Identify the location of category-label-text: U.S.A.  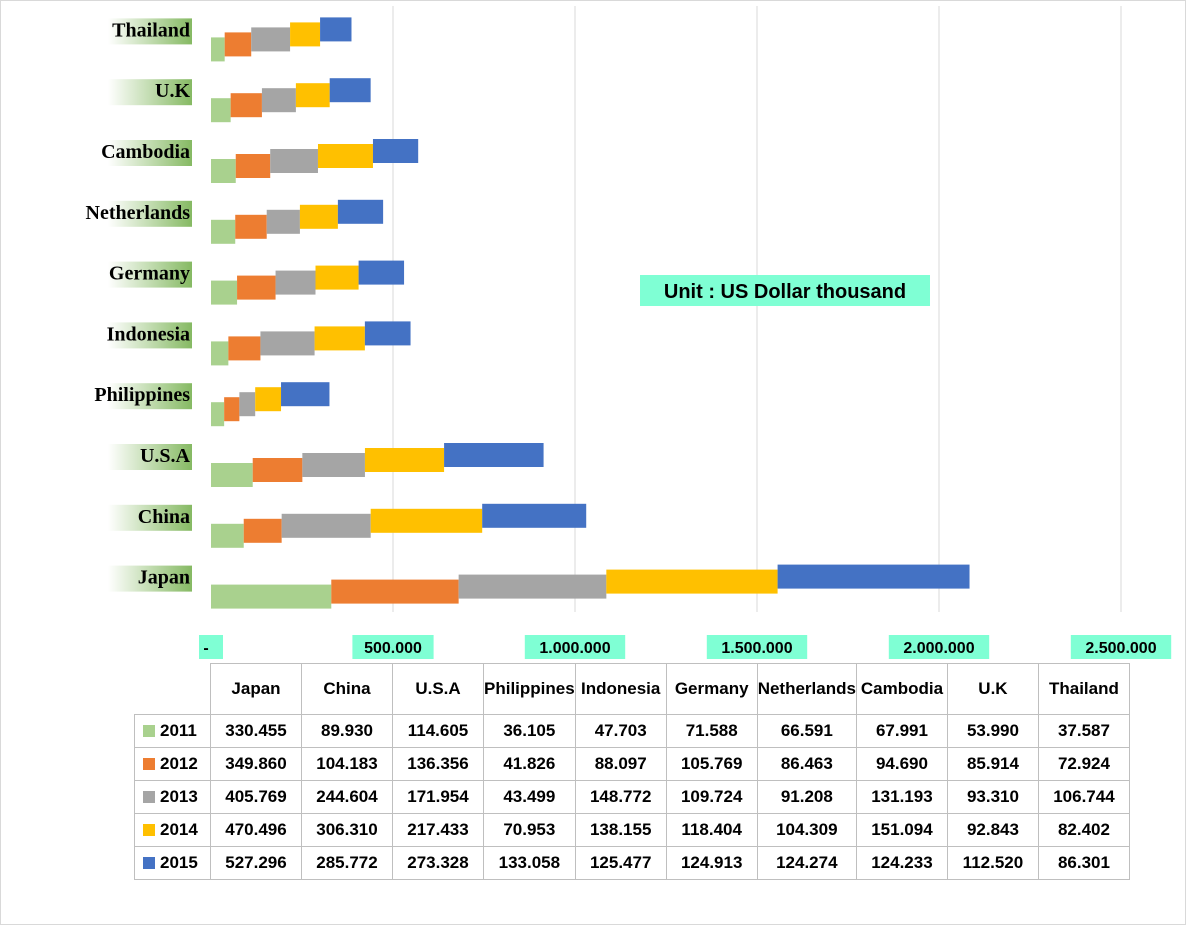
(165, 456).